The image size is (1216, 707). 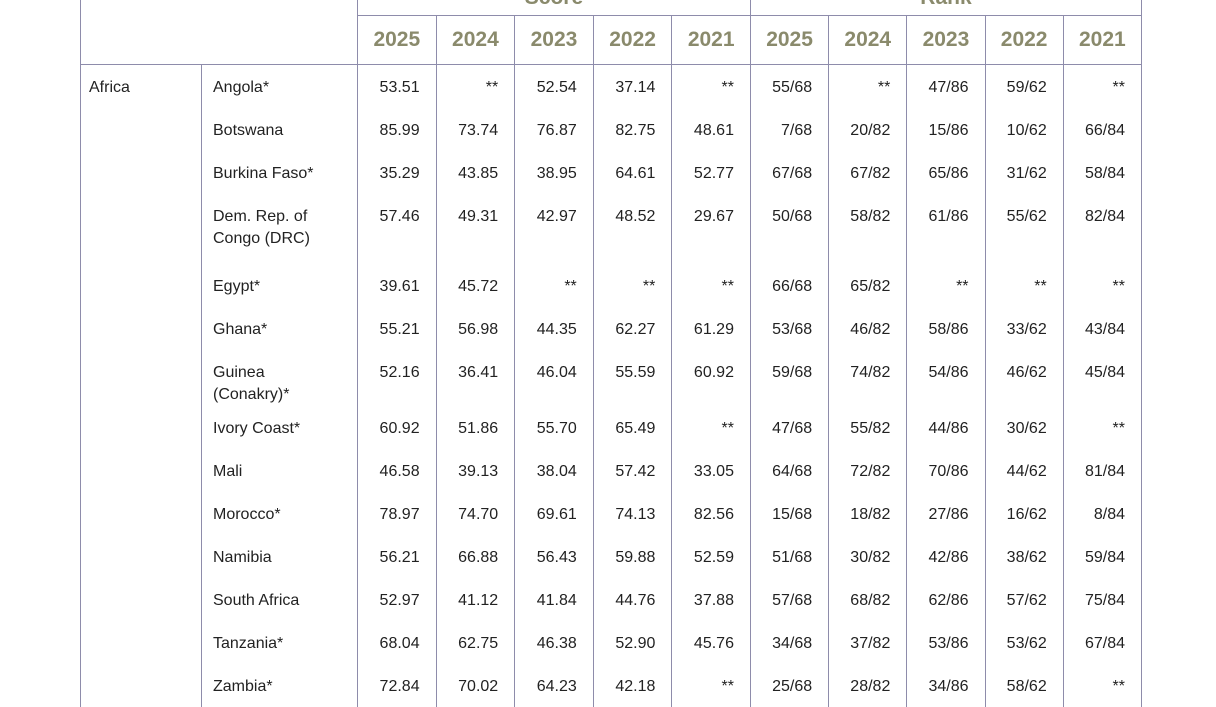 What do you see at coordinates (475, 427) in the screenshot?
I see `score-cell: 51.86` at bounding box center [475, 427].